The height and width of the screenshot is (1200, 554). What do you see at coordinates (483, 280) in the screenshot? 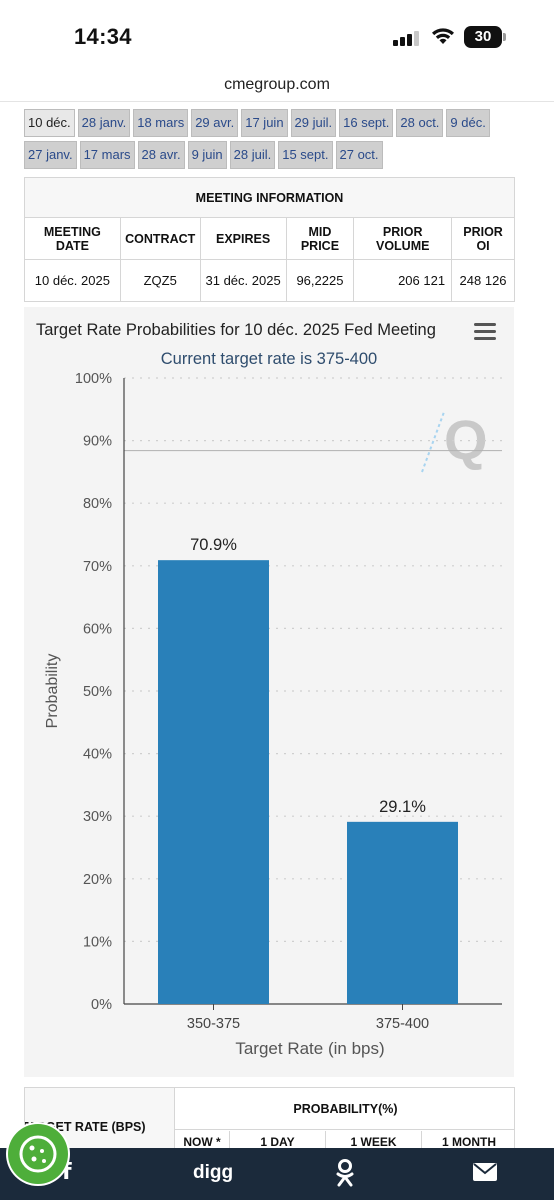
I see `cell-prior-oi: 248 126` at bounding box center [483, 280].